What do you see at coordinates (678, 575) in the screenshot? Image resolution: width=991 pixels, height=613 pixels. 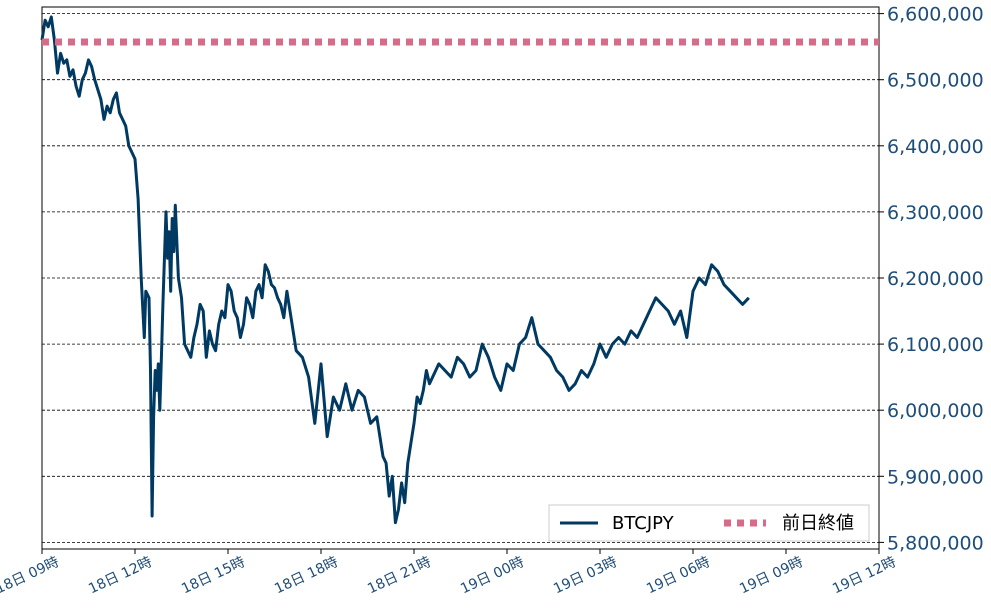 I see `x-tick-label: 19日 06時` at bounding box center [678, 575].